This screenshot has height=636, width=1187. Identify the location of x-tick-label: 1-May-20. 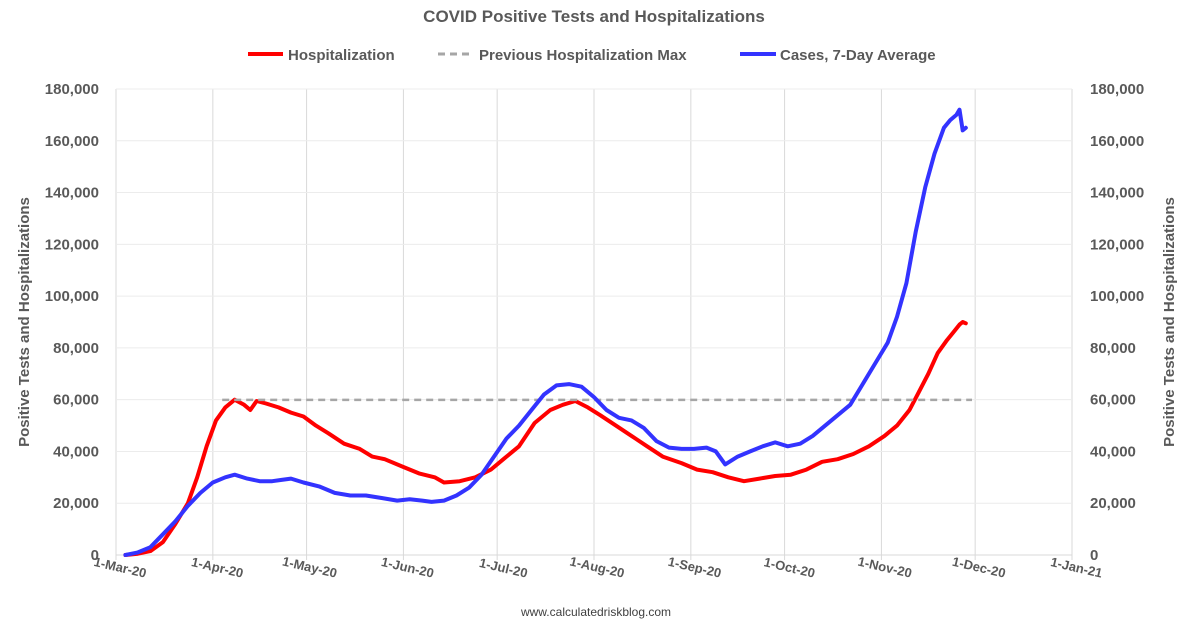
(310, 567).